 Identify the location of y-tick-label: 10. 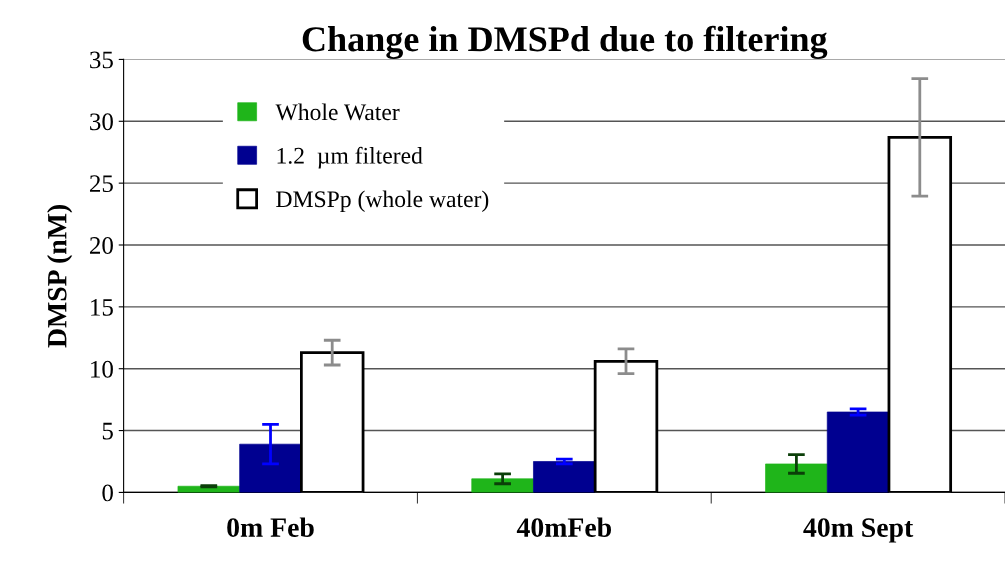
(102, 369).